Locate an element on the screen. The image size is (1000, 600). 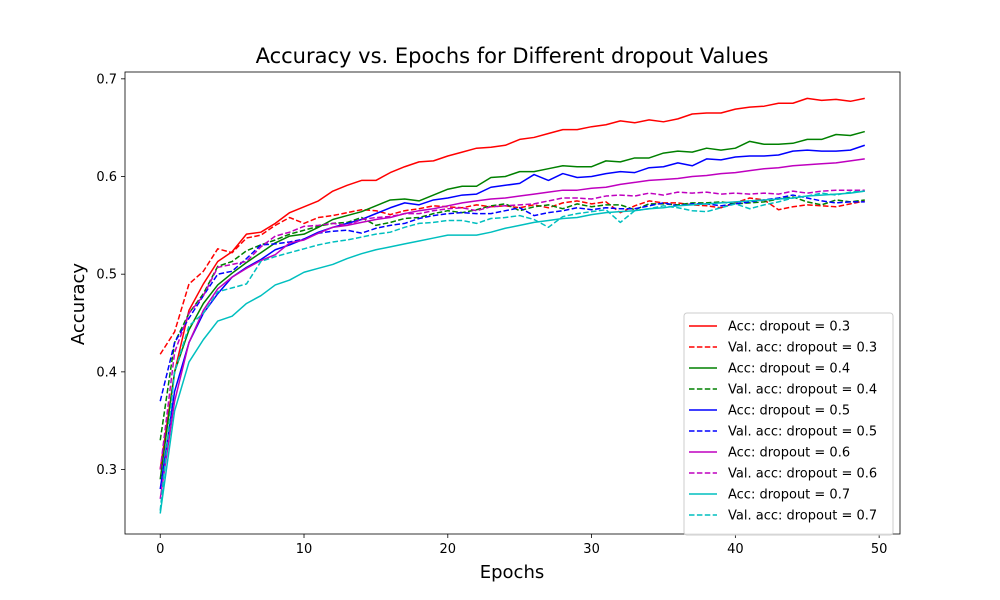
y-tick-label: 0.3 is located at coordinates (106, 470).